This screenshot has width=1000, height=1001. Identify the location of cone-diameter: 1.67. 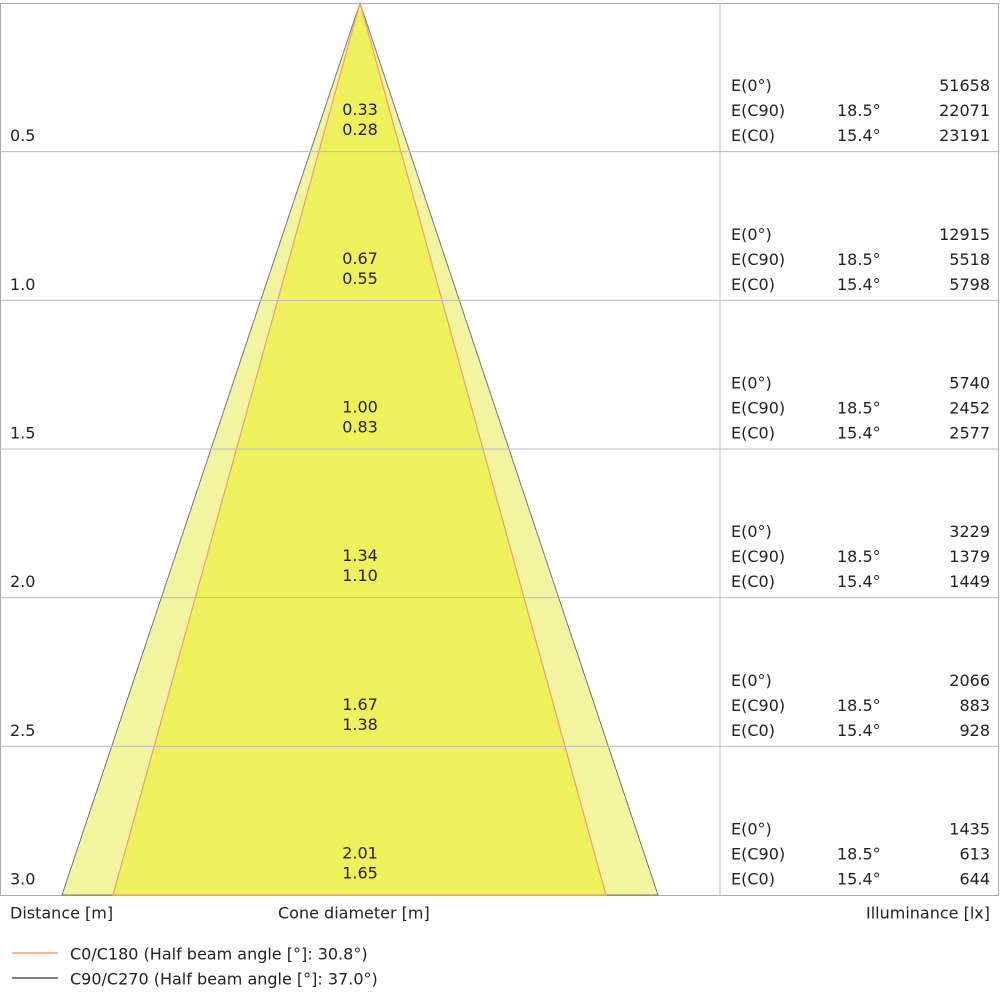
(360, 704).